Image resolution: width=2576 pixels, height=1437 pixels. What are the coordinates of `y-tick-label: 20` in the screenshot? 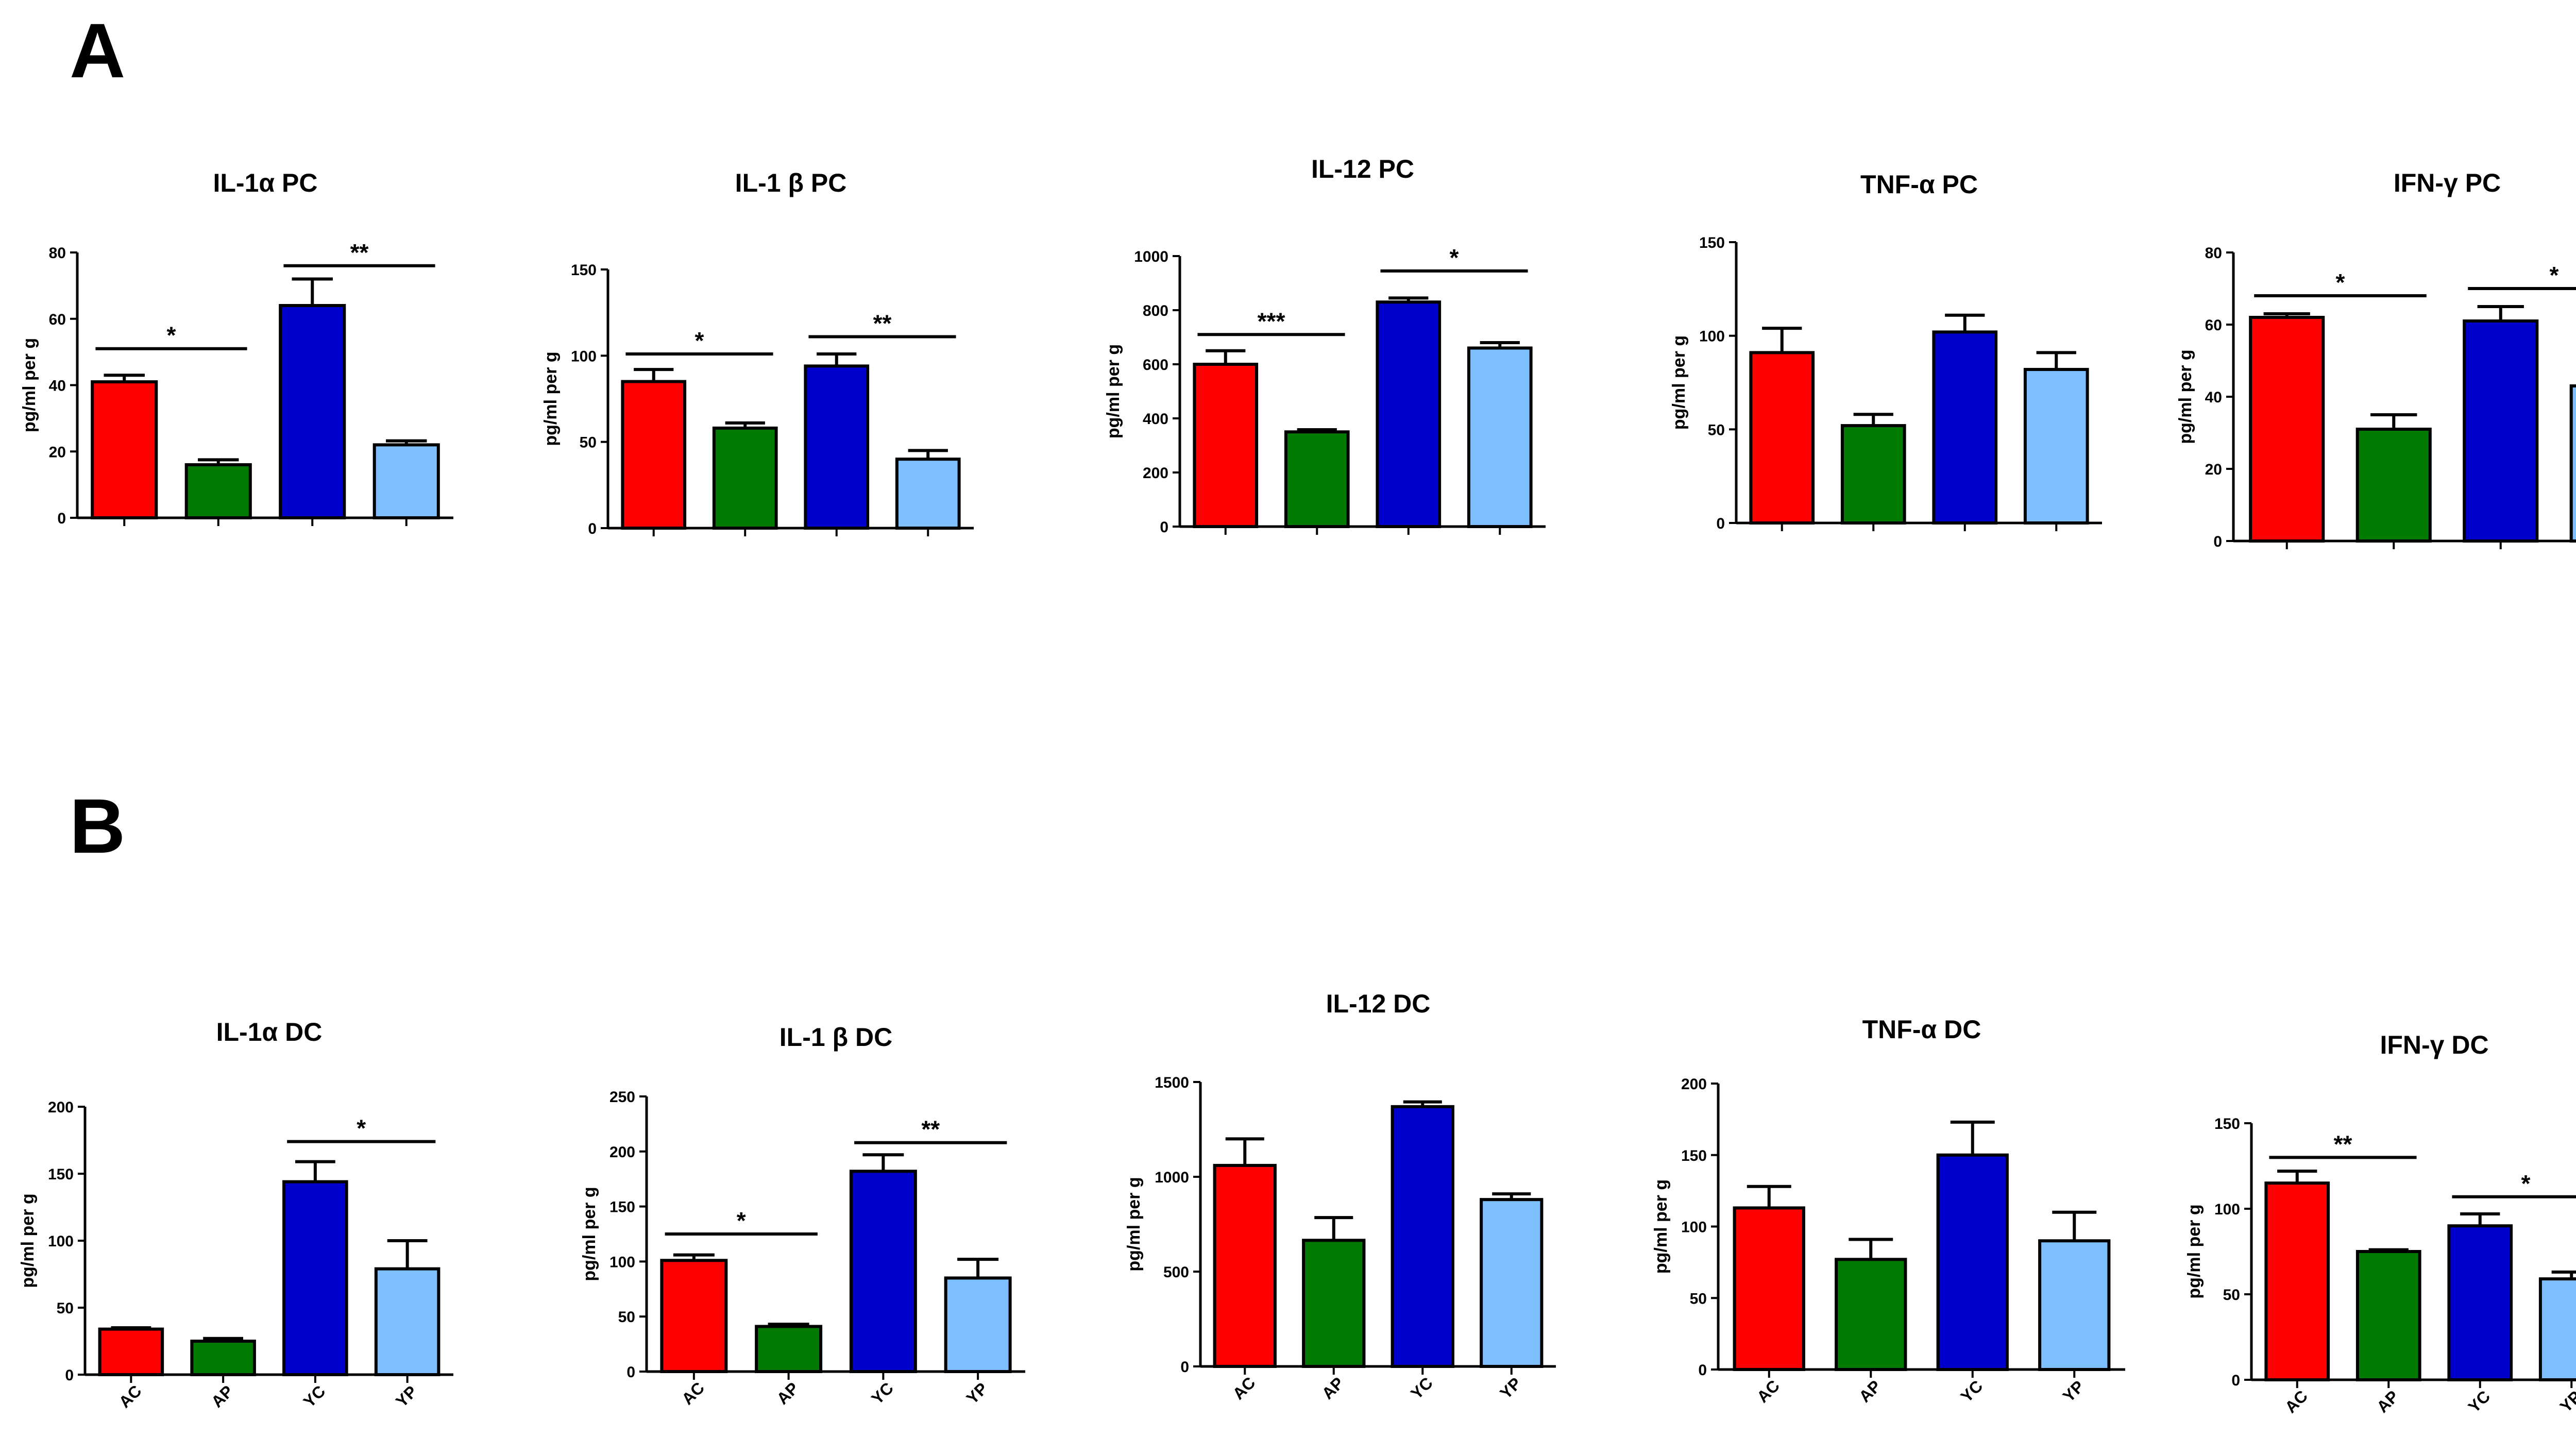 It's located at (57, 452).